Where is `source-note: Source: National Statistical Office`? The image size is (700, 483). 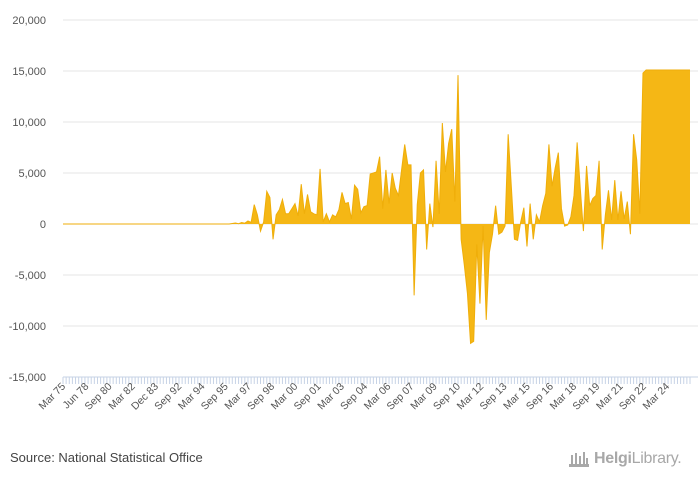
source-note: Source: National Statistical Office is located at coordinates (106, 457).